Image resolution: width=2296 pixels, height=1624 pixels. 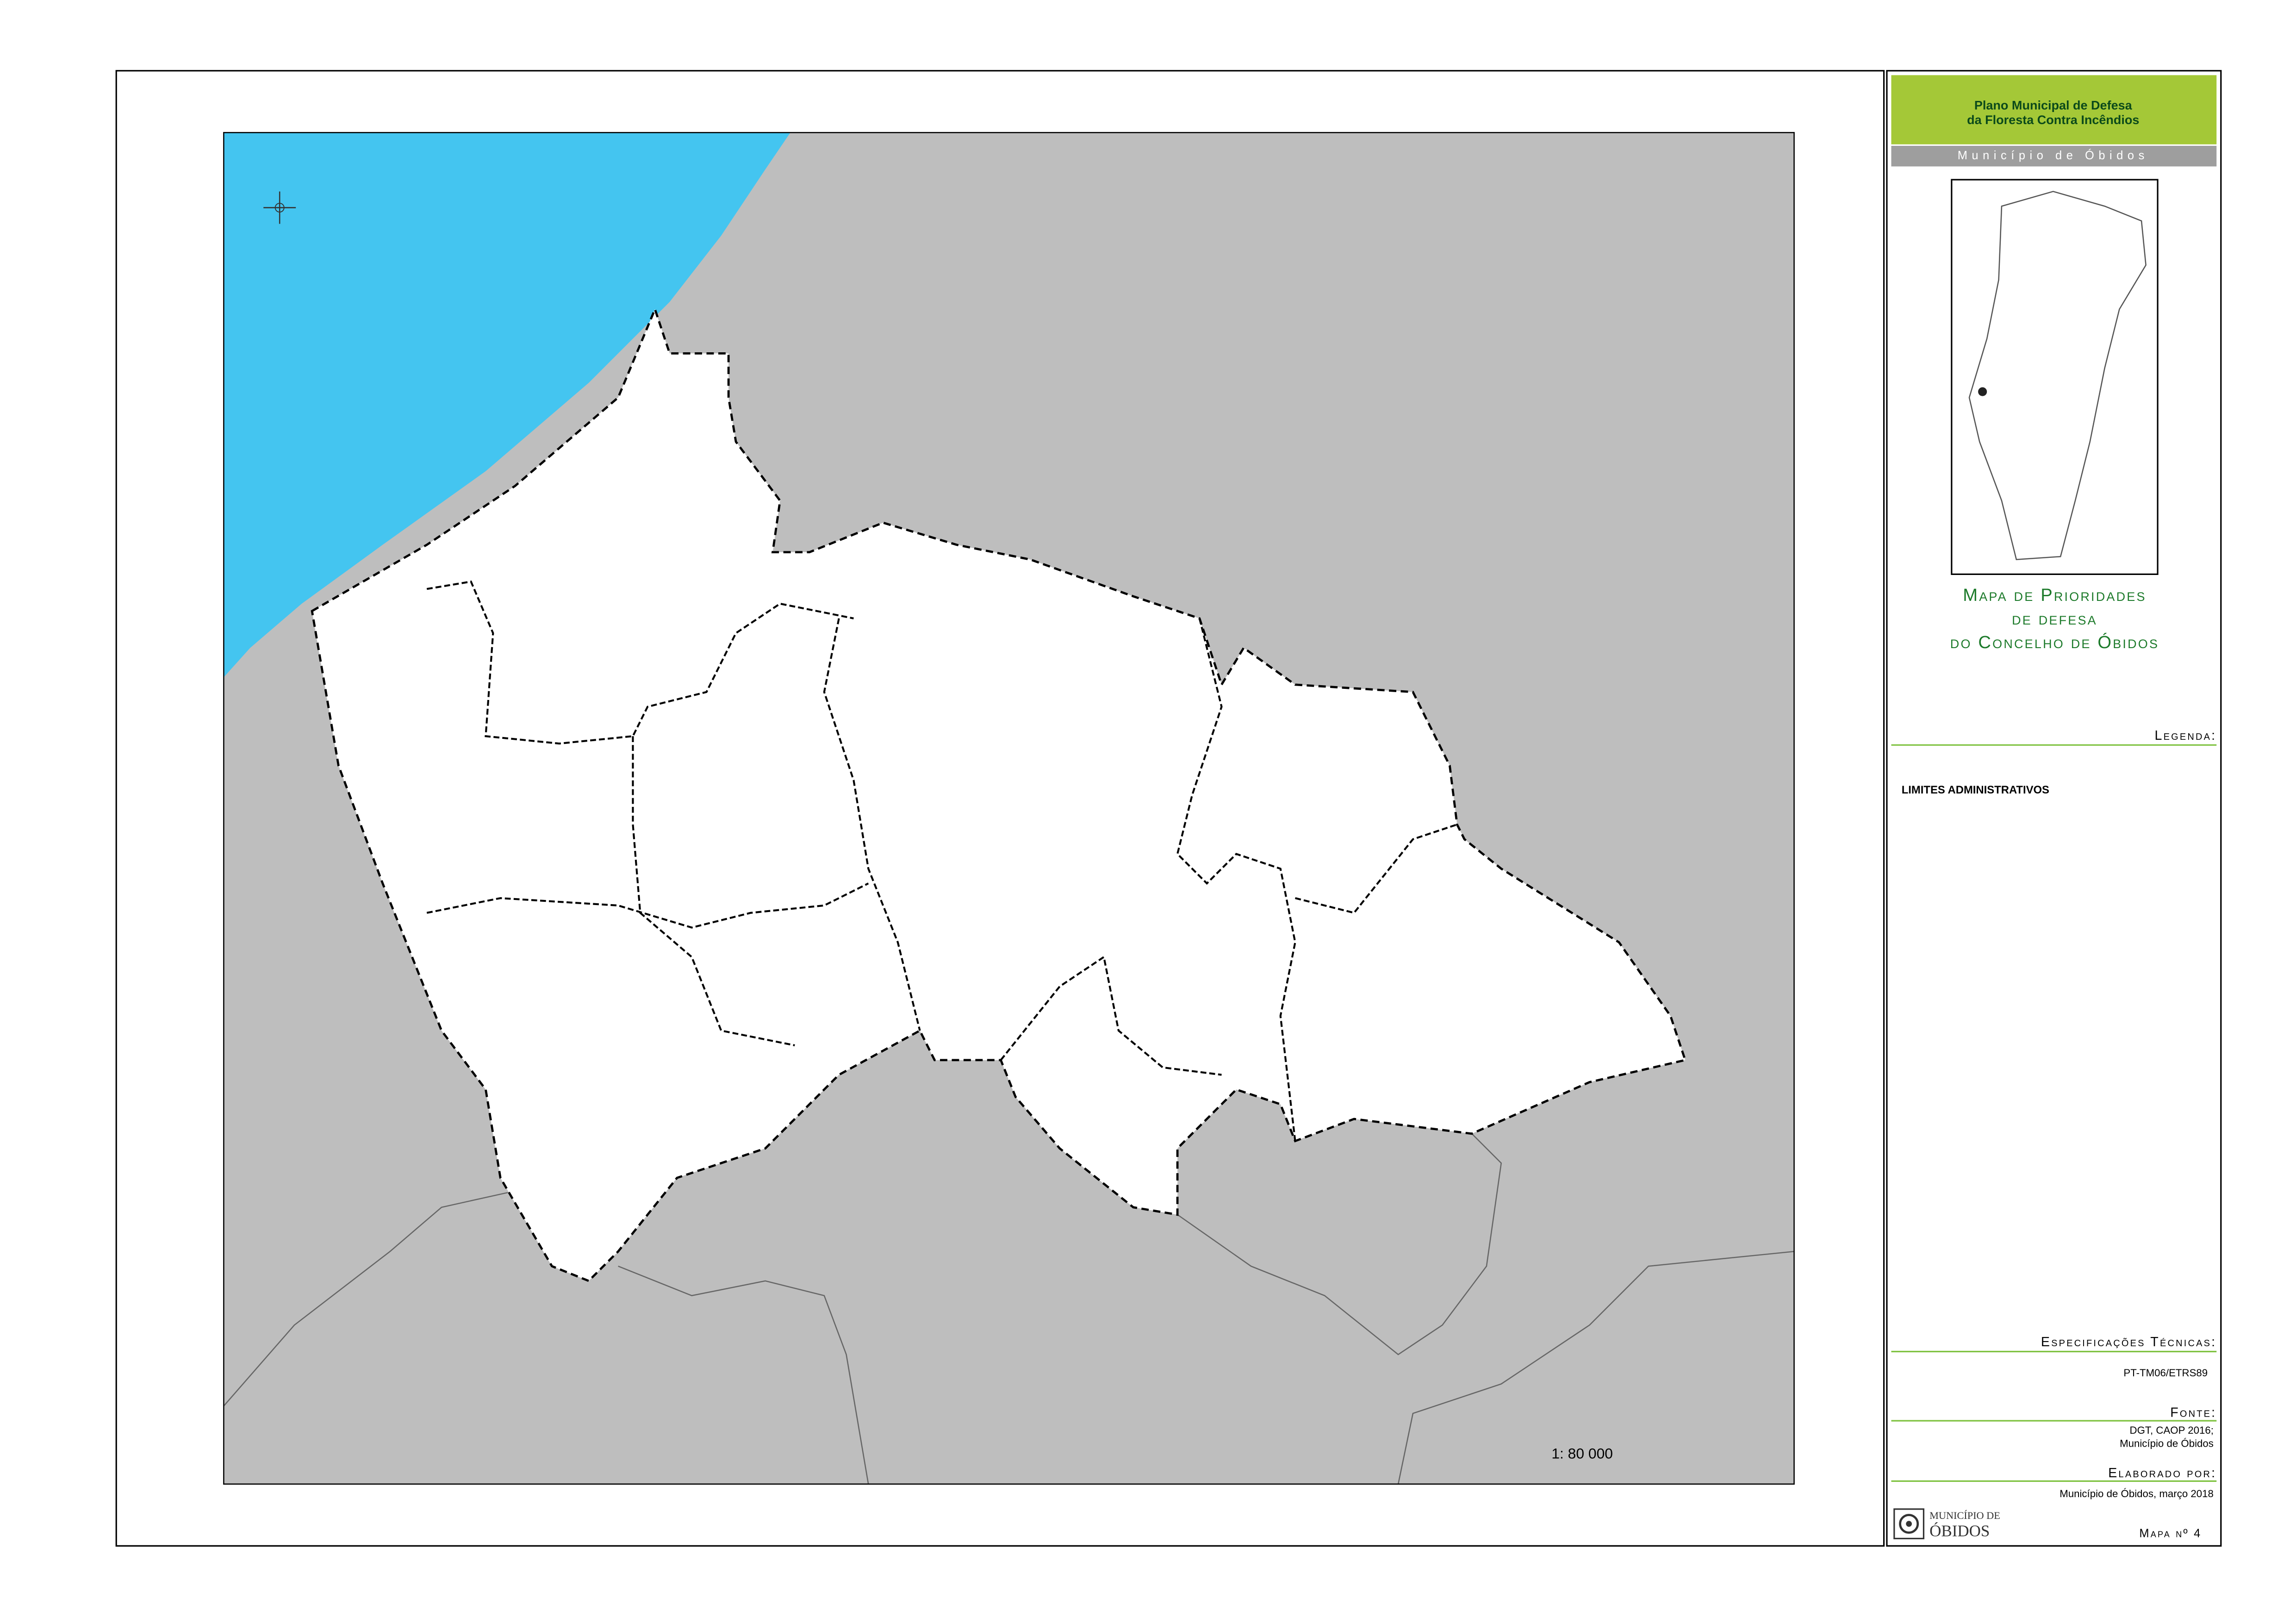 What do you see at coordinates (2172, 1430) in the screenshot?
I see `source-line: DGT, CAOP 2016;` at bounding box center [2172, 1430].